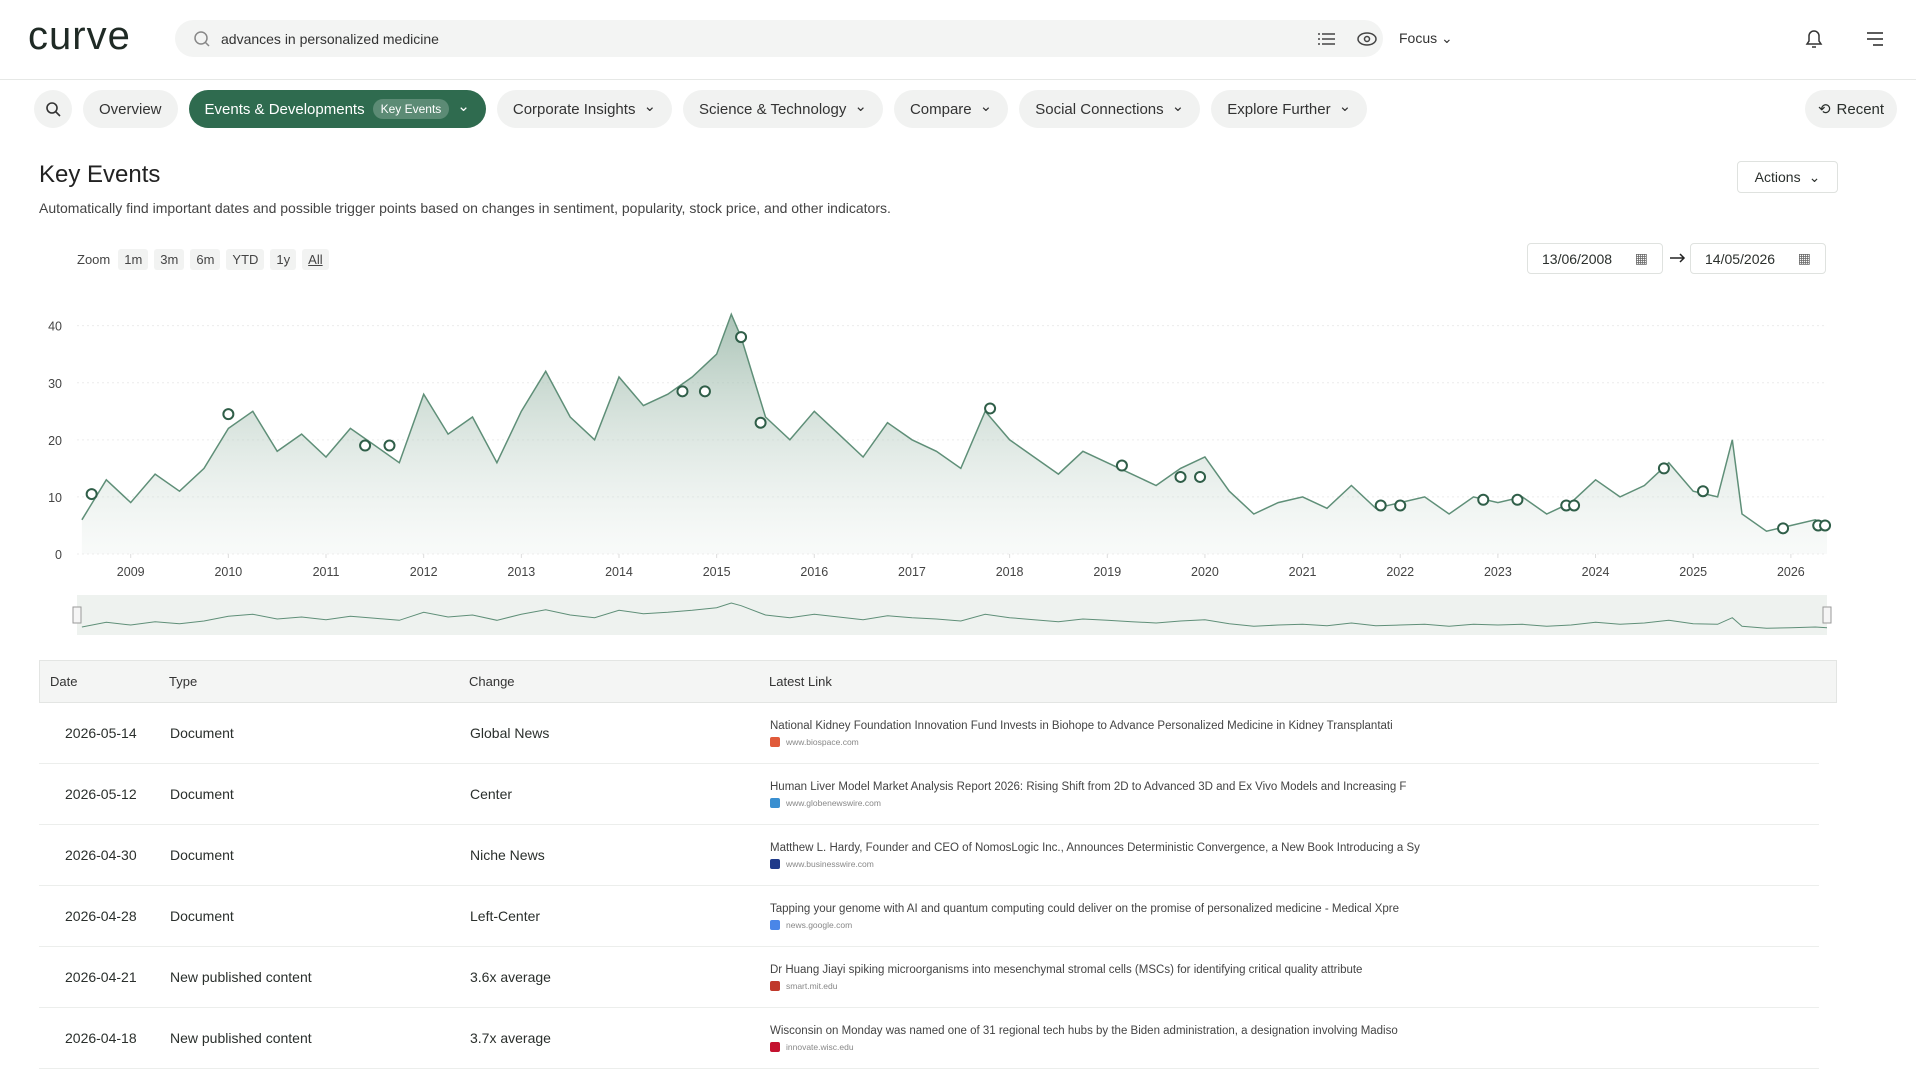 This screenshot has height=1076, width=1916. I want to click on tab: Events & Developments Key Events ⌄, so click(337, 109).